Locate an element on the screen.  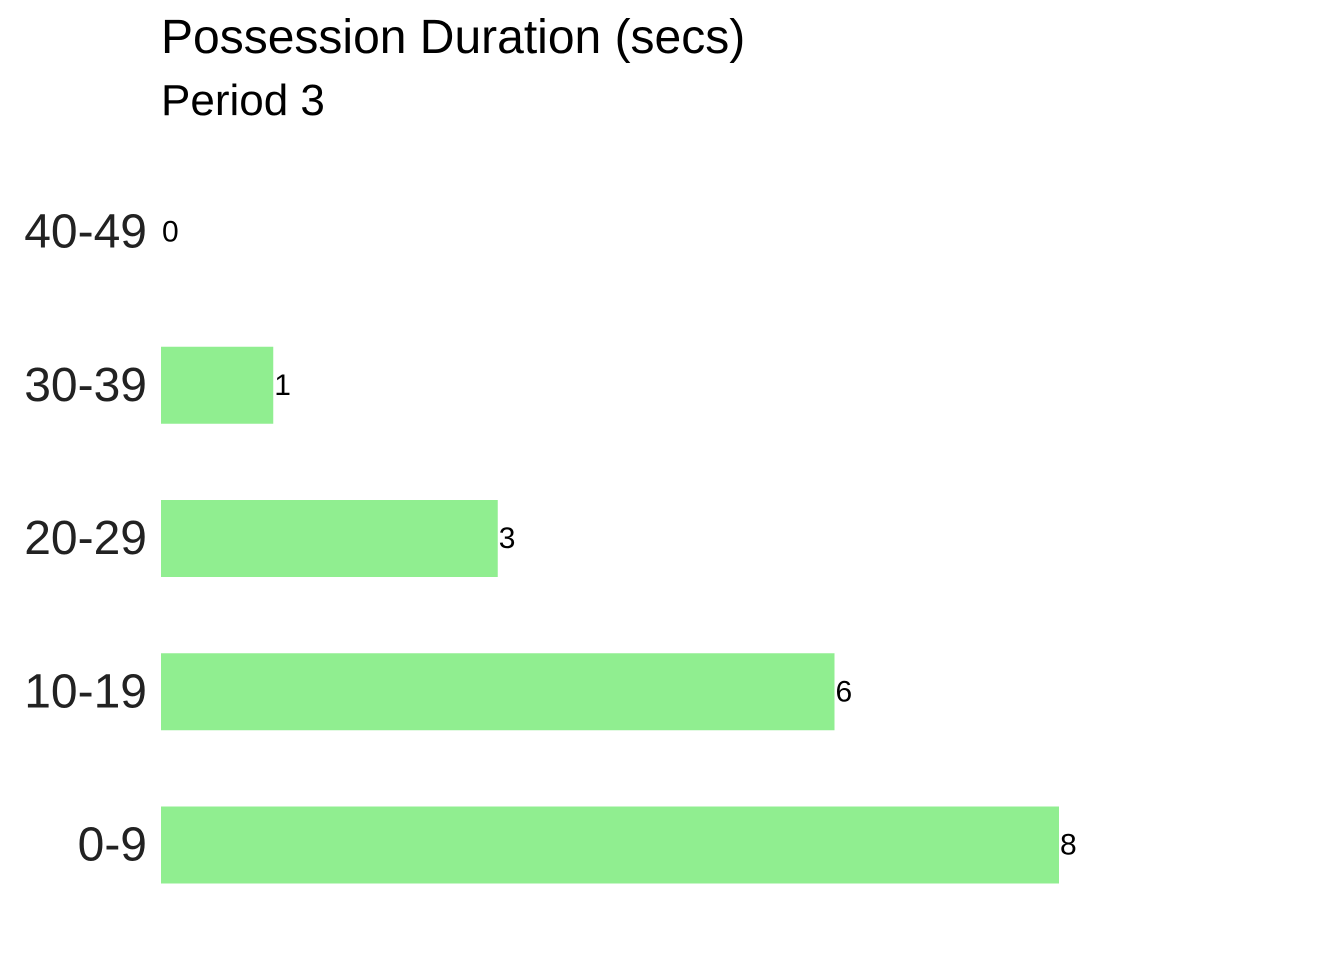
y-tick-label-0-9: 0-9 is located at coordinates (112, 845).